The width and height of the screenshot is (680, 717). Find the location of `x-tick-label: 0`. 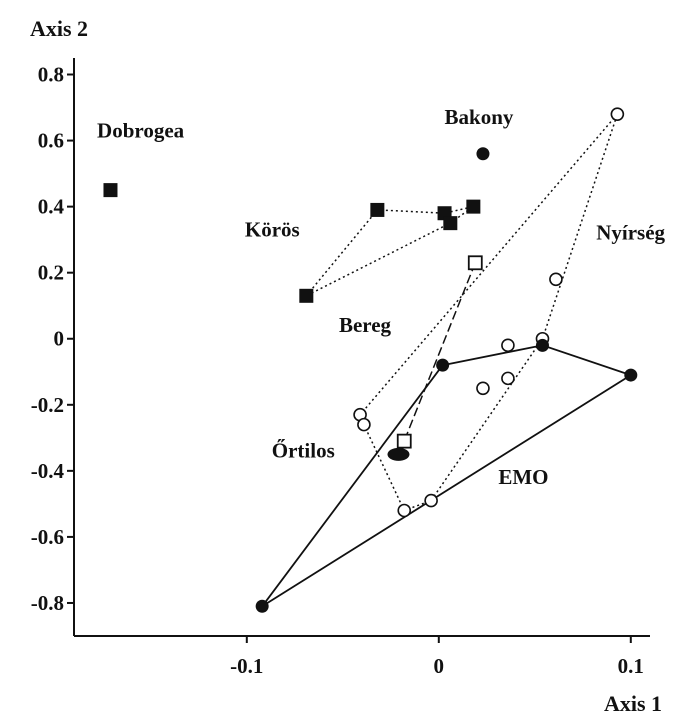

x-tick-label: 0 is located at coordinates (439, 666).